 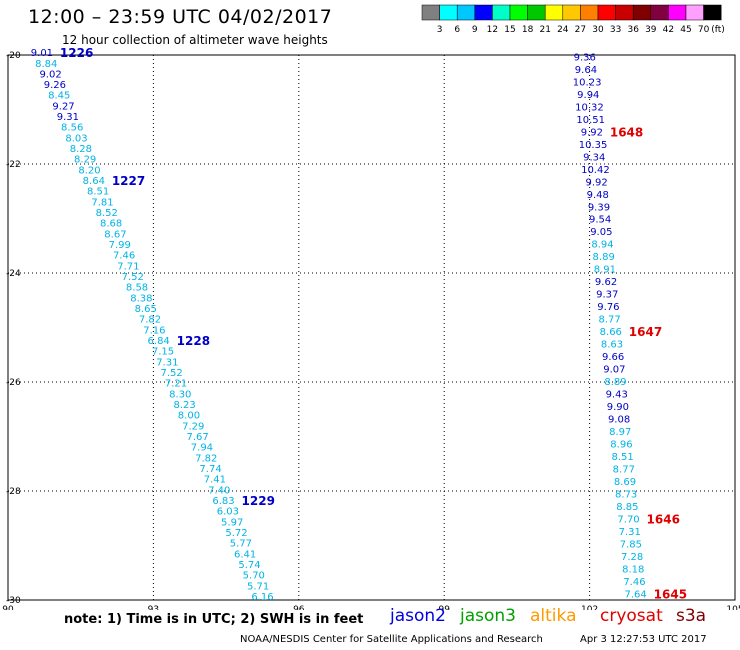 What do you see at coordinates (107, 213) in the screenshot?
I see `wave-height-value: 8.52` at bounding box center [107, 213].